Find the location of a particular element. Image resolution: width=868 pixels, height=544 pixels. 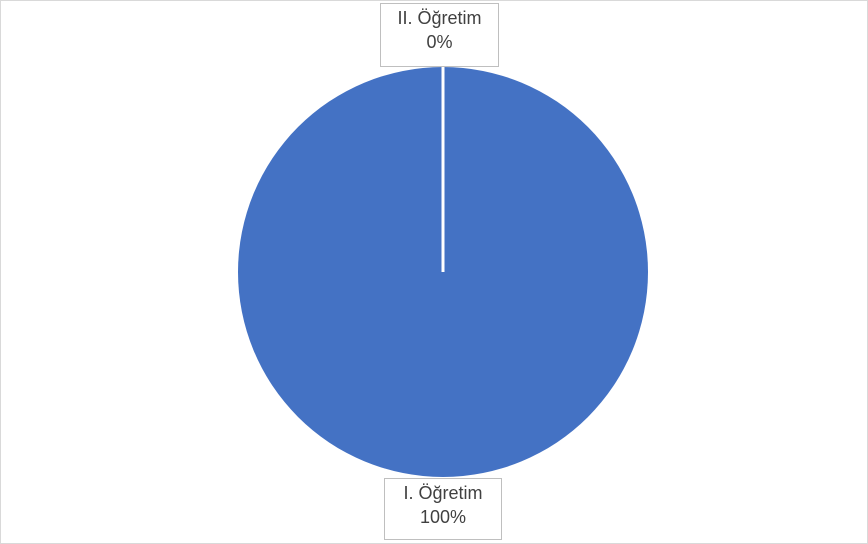

data-label-category: I. Öğretim is located at coordinates (443, 493).